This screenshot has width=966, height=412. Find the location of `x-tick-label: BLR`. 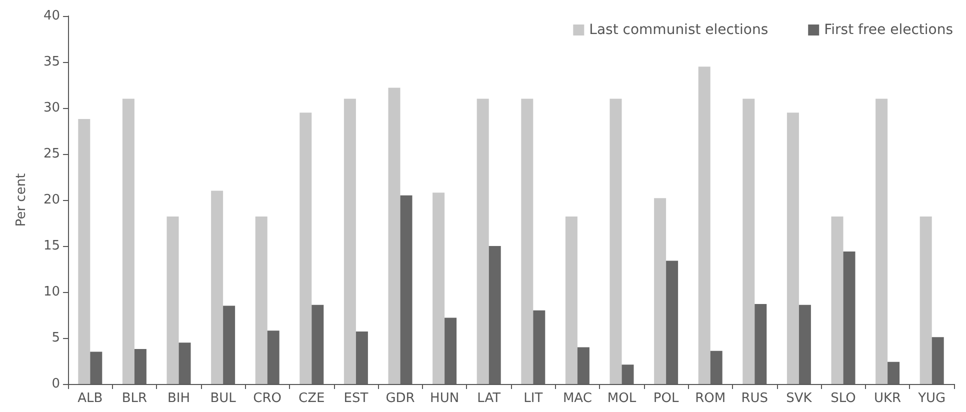

x-tick-label: BLR is located at coordinates (135, 398).